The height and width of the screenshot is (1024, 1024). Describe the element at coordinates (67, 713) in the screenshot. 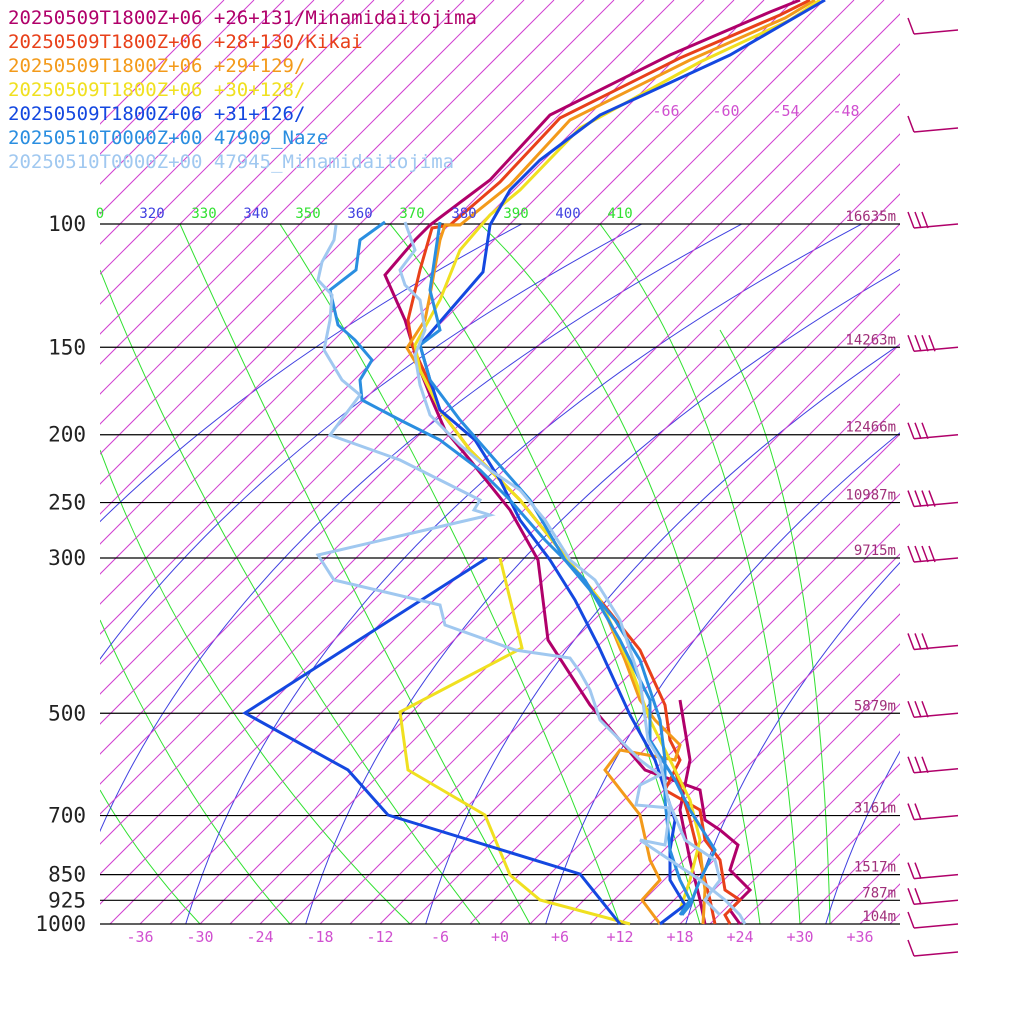

I see `pressure-tick-label: 500` at that location.